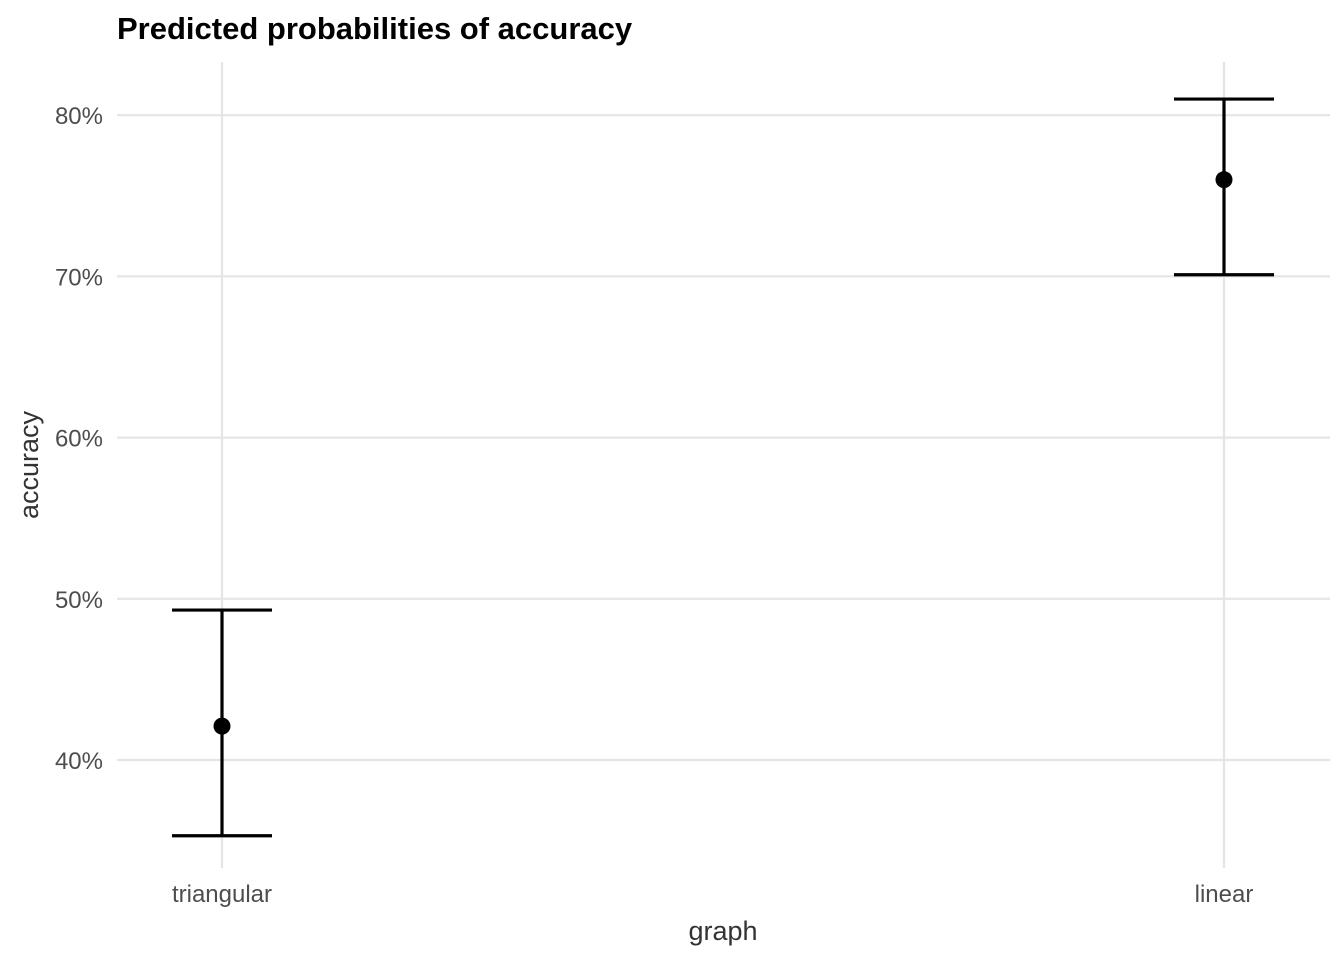 The width and height of the screenshot is (1344, 960). I want to click on y-tick-label: 40%, so click(79, 761).